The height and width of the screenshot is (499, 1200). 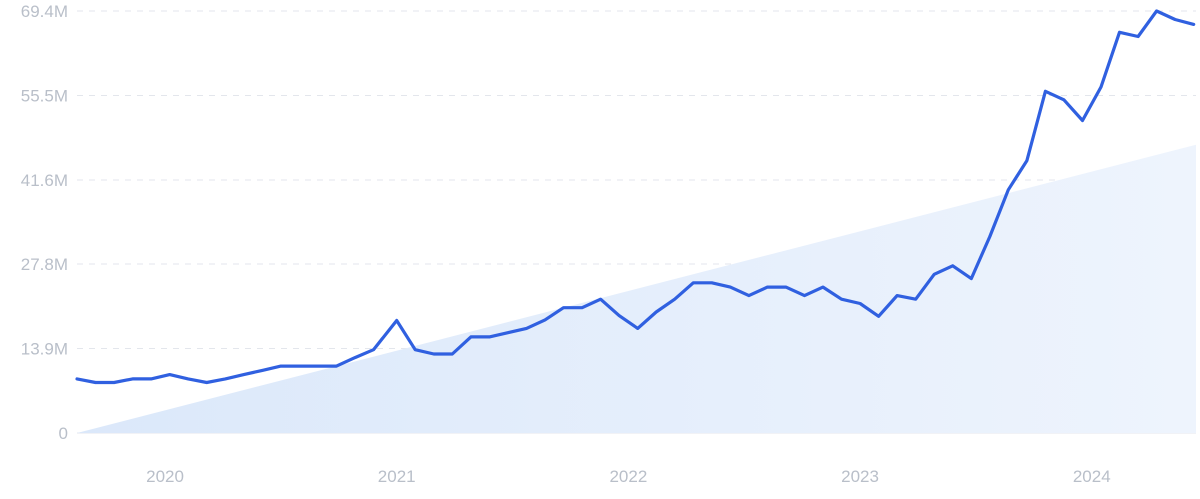 What do you see at coordinates (44, 348) in the screenshot?
I see `y-tick-label: 13.9M` at bounding box center [44, 348].